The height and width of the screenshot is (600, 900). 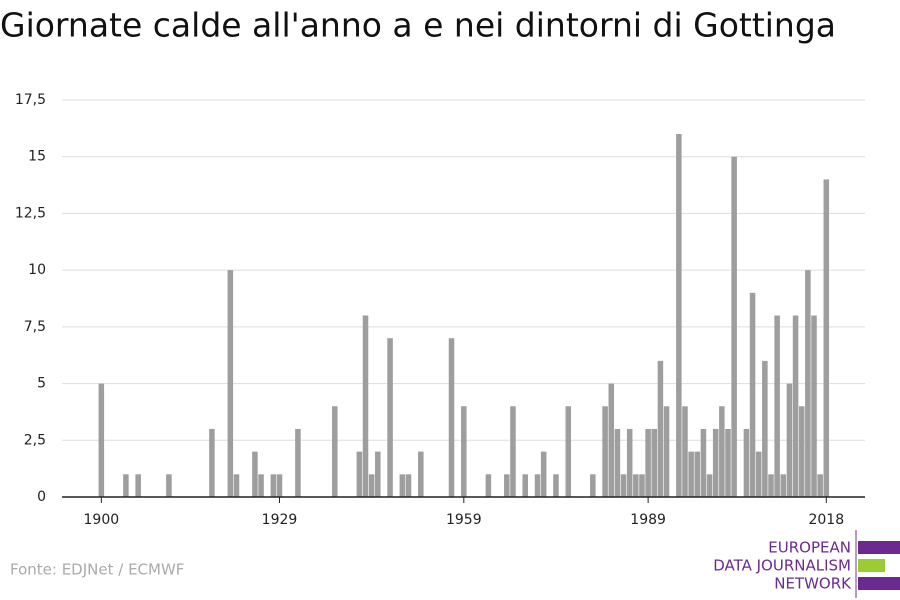 What do you see at coordinates (97, 570) in the screenshot?
I see `source: Fonte: EDJNet / ECMWF` at bounding box center [97, 570].